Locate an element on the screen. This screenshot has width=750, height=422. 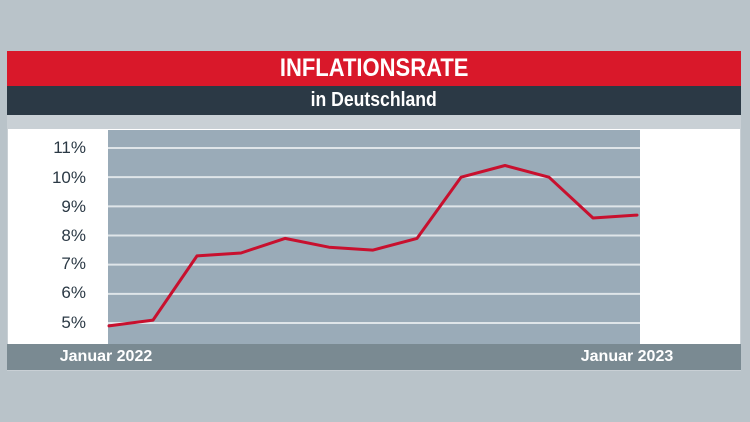
chart-subtitle-bar: in Deutschland is located at coordinates (374, 100).